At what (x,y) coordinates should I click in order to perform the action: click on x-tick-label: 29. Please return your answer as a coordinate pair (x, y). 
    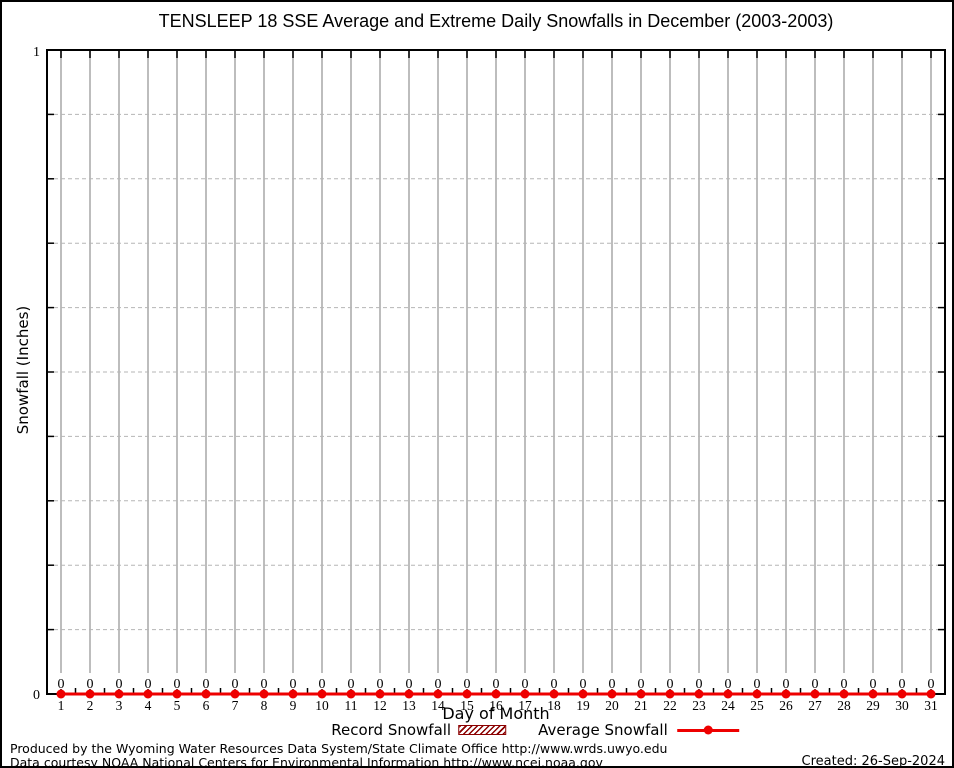
    Looking at the image, I should click on (873, 705).